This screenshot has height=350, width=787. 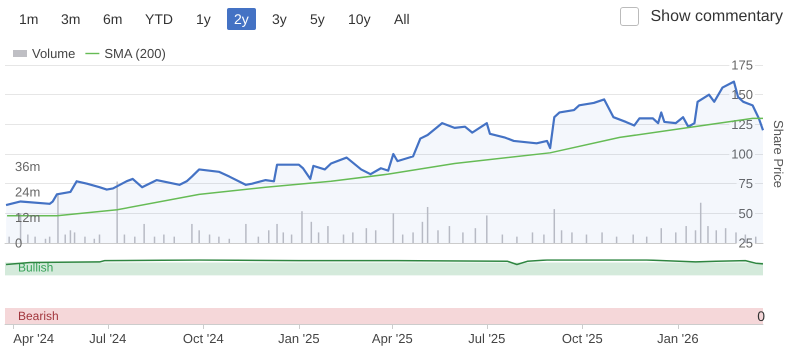 What do you see at coordinates (36, 267) in the screenshot?
I see `band-label: Bullish` at bounding box center [36, 267].